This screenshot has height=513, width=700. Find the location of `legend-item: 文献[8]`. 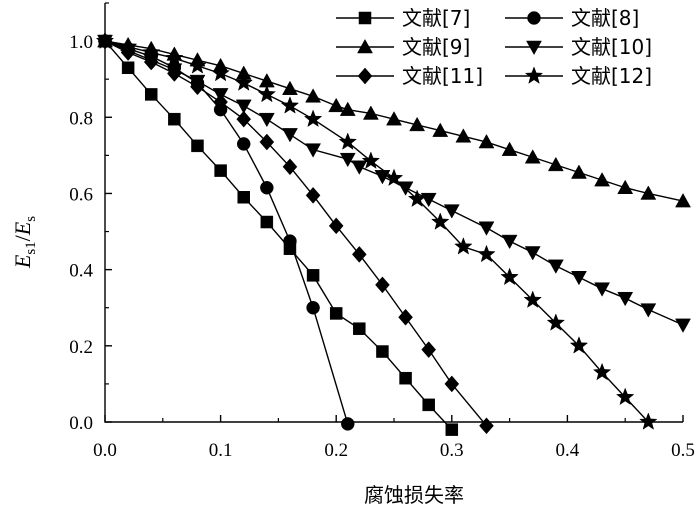

legend-item: 文献[8] is located at coordinates (572, 18).